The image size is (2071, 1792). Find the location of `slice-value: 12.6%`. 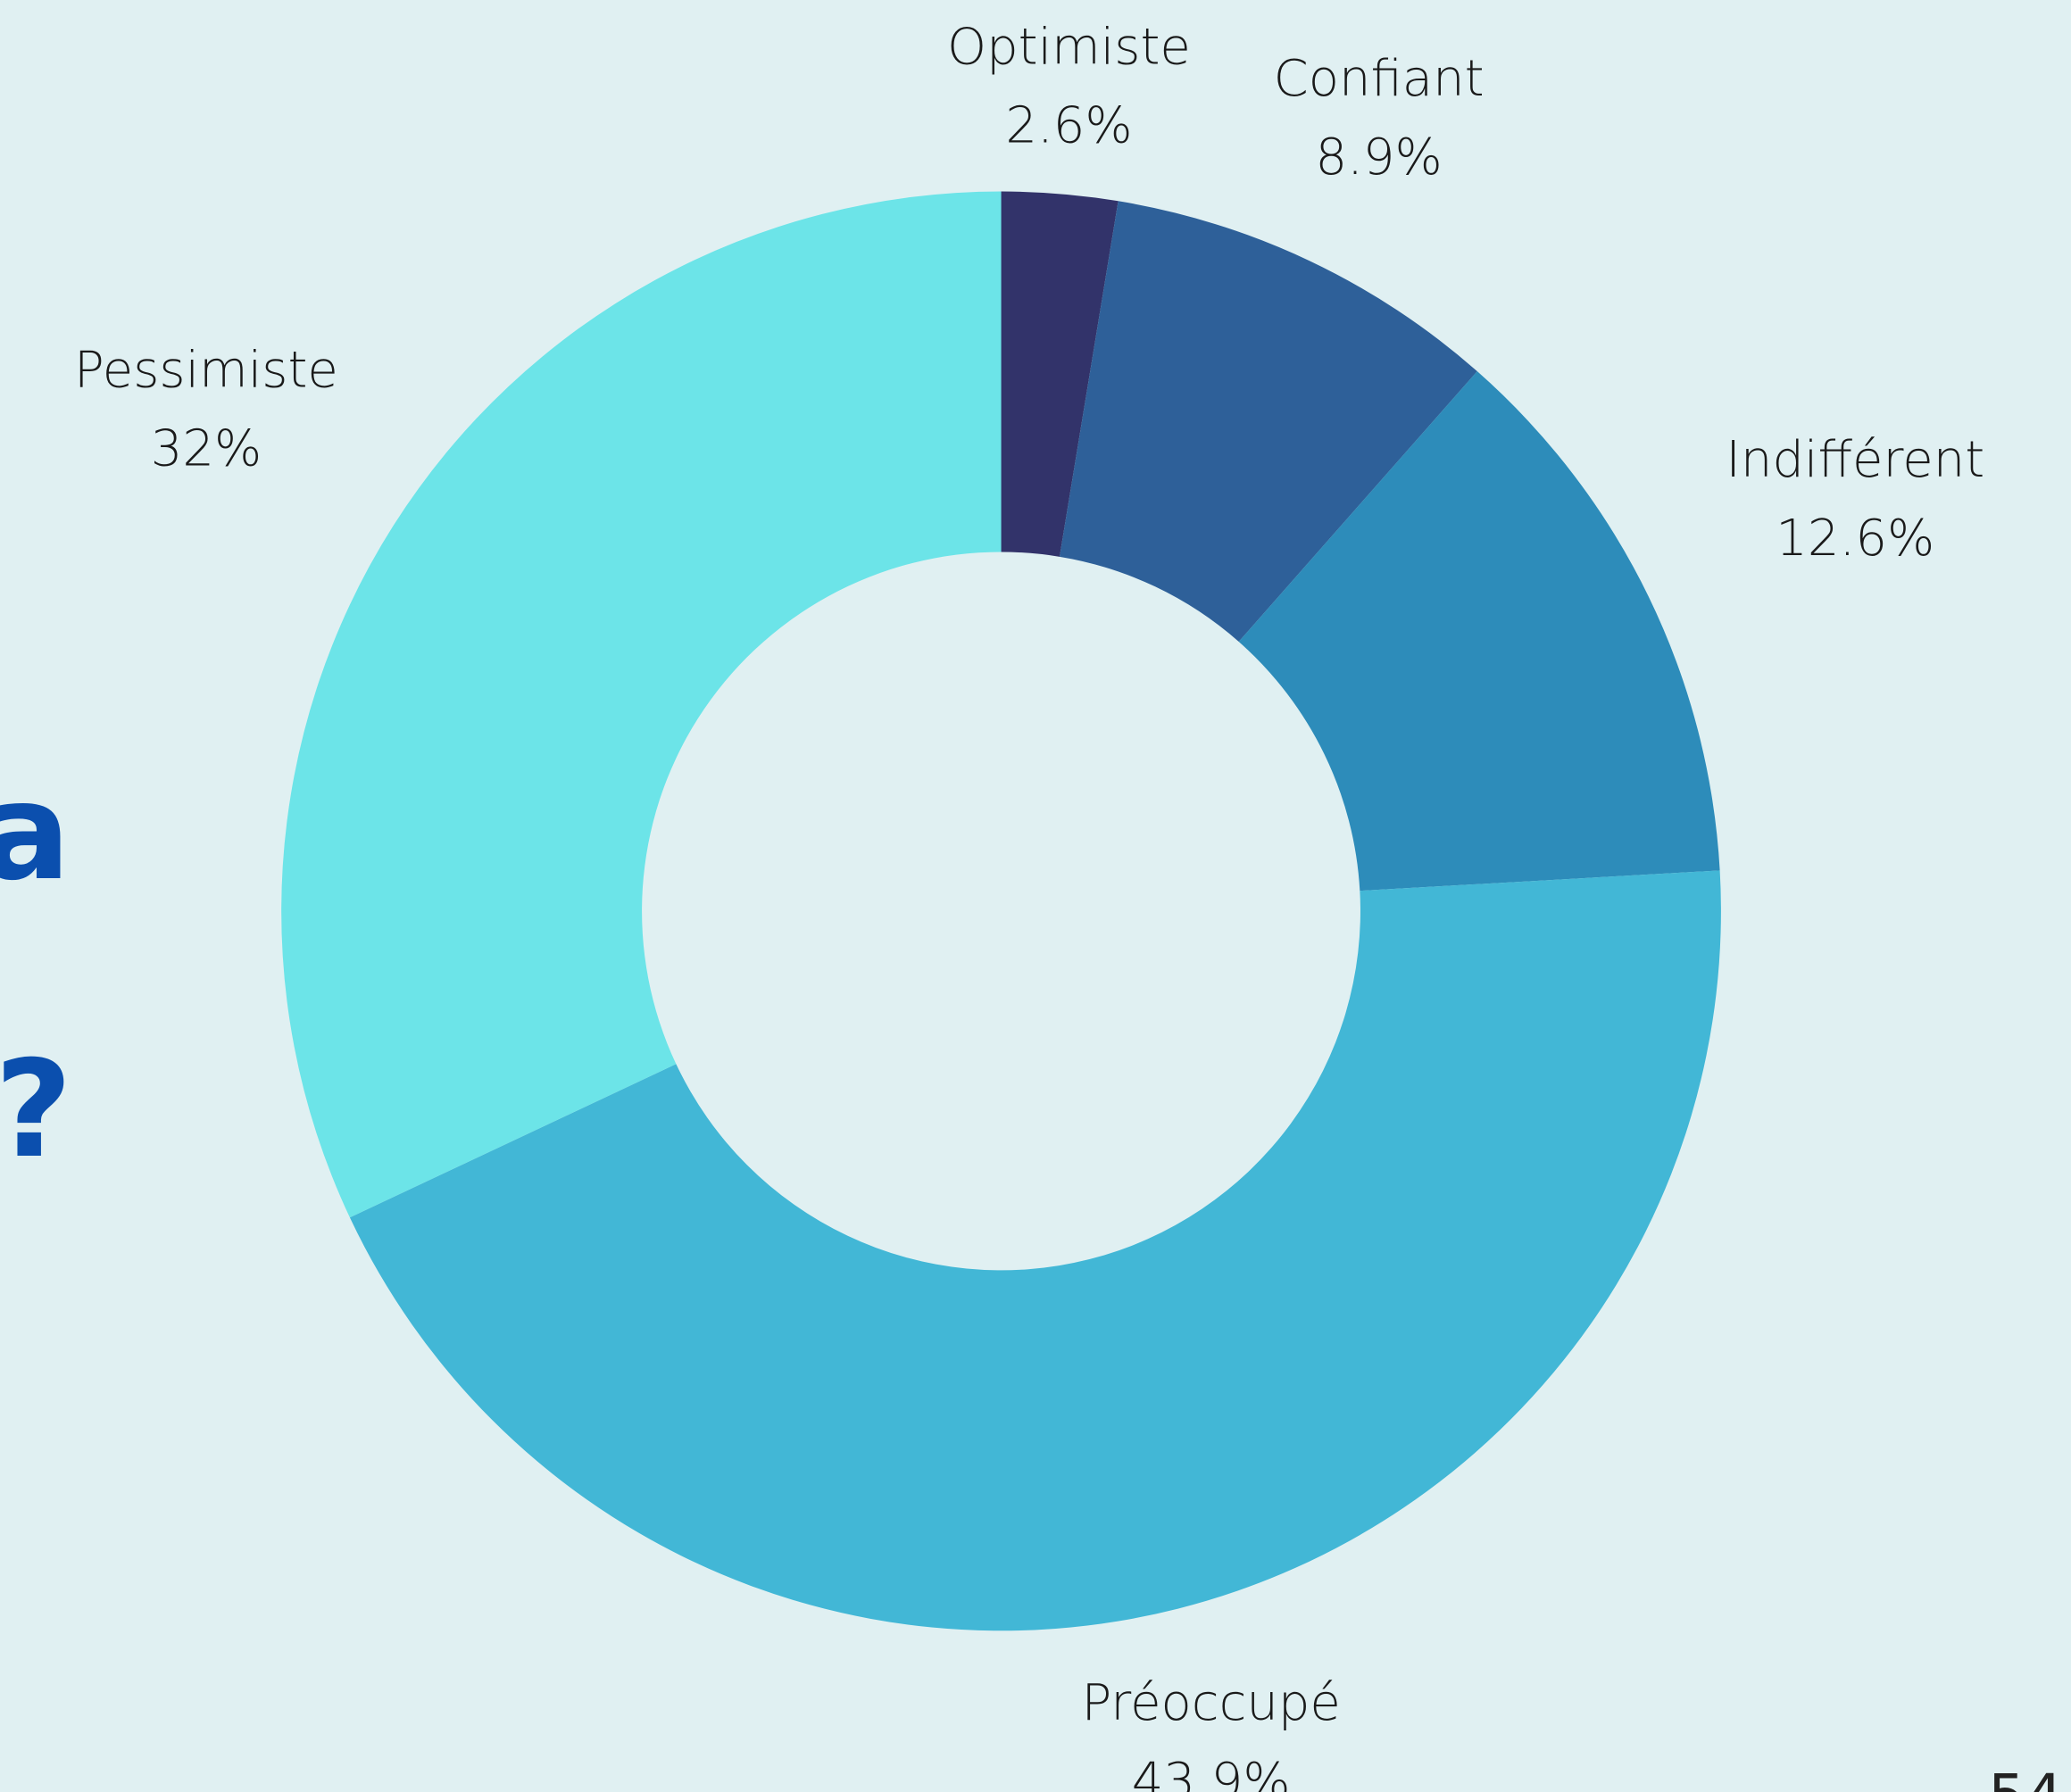

slice-value: 12.6% is located at coordinates (1855, 539).